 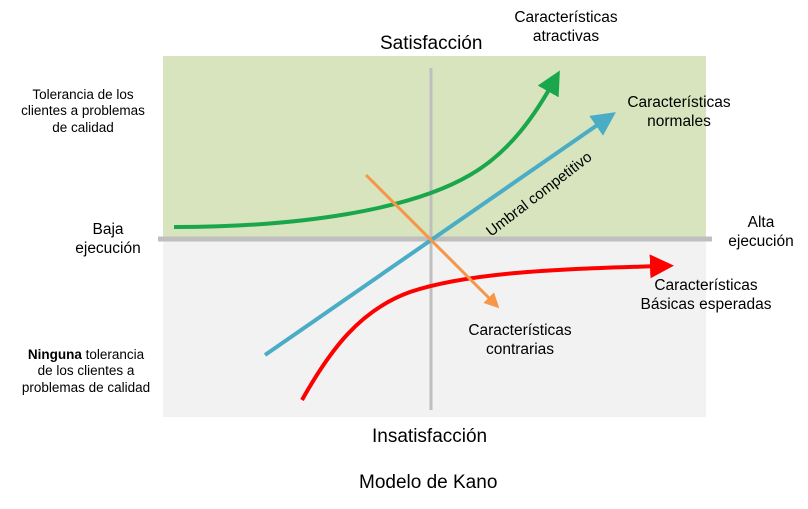 I want to click on basic-curve, so click(x=487, y=327).